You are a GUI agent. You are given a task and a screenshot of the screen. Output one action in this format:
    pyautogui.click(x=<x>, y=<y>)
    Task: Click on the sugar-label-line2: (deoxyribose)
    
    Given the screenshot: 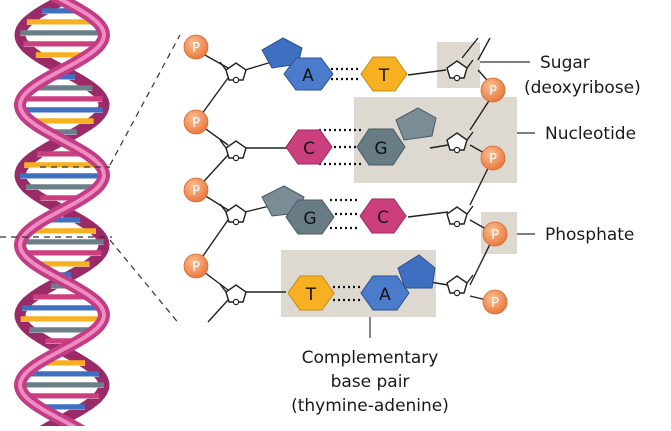 What is the action you would take?
    pyautogui.click(x=582, y=88)
    